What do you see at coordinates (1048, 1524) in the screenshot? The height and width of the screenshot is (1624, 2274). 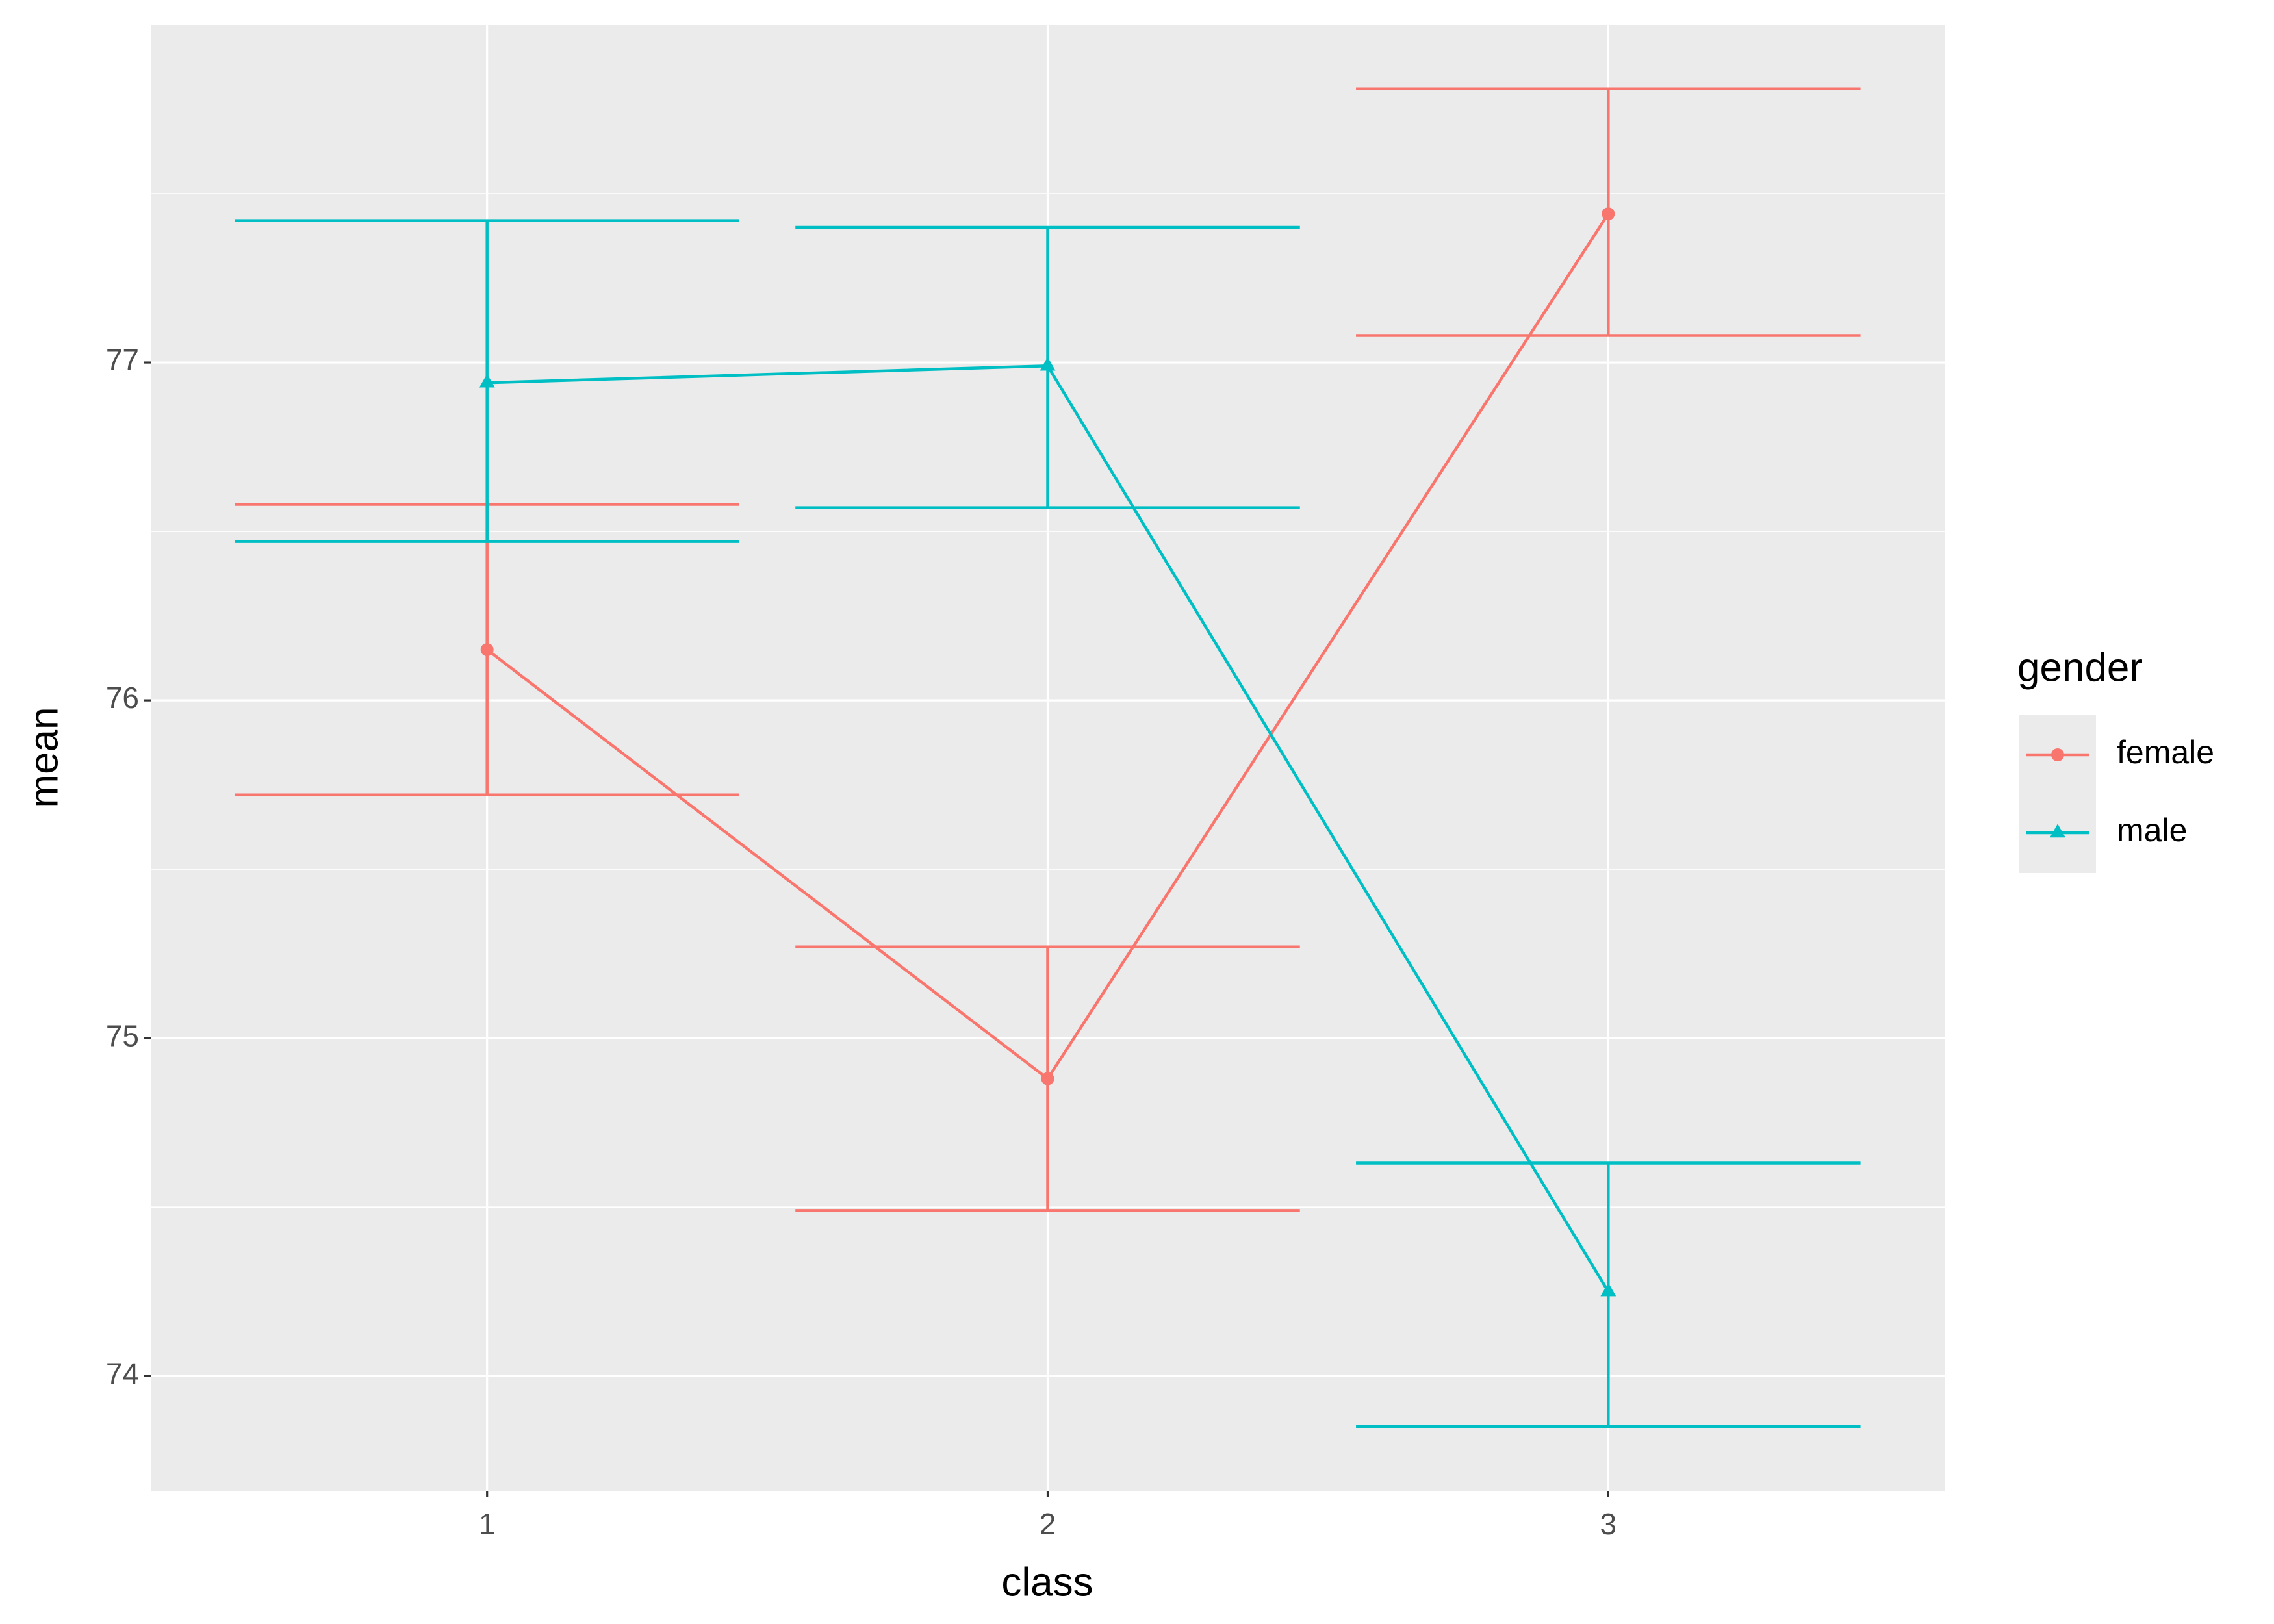 I see `x-tick-label: 2` at bounding box center [1048, 1524].